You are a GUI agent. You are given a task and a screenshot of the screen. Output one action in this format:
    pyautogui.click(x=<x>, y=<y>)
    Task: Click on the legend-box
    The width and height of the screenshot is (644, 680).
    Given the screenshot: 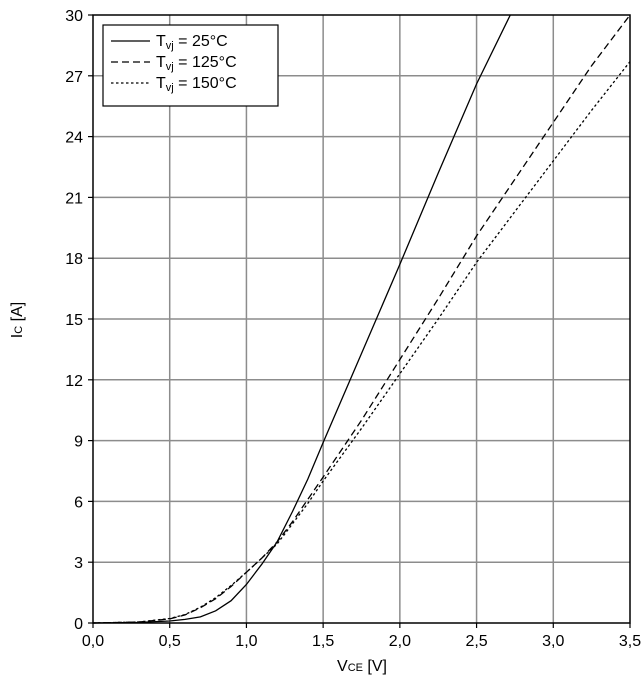 What is the action you would take?
    pyautogui.click(x=190, y=65)
    